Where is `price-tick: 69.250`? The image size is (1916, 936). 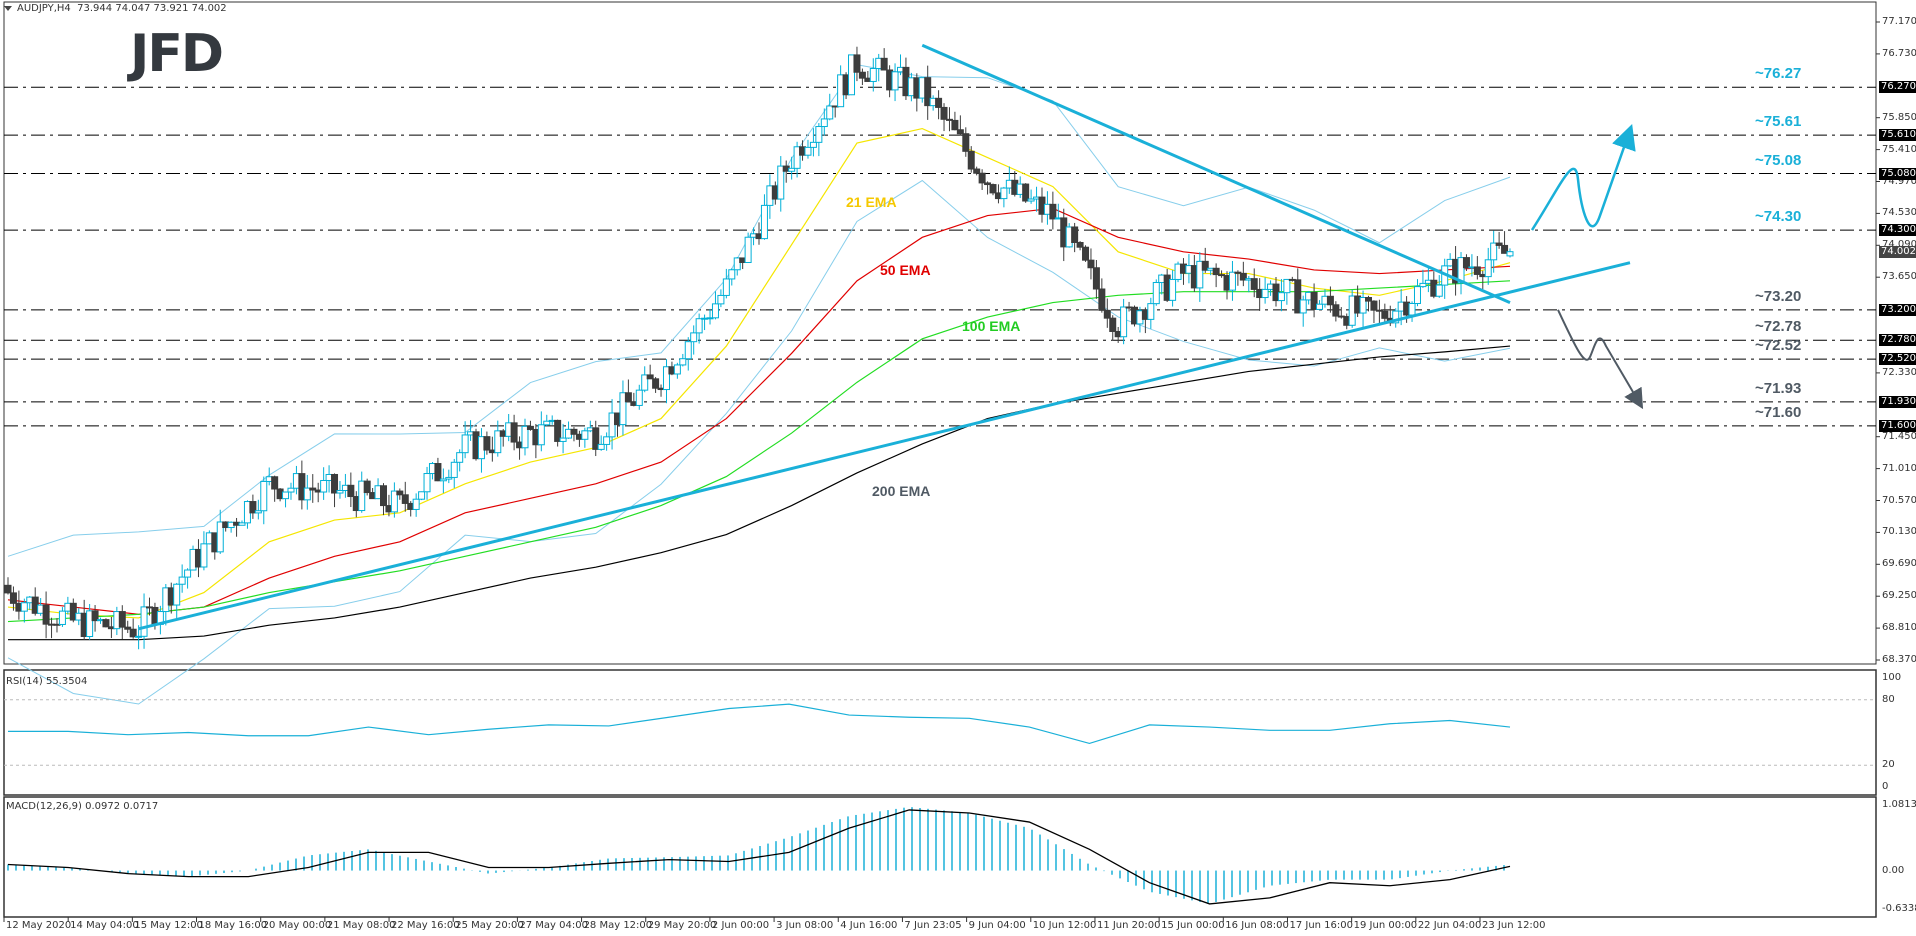
price-tick: 69.250 is located at coordinates (1899, 596).